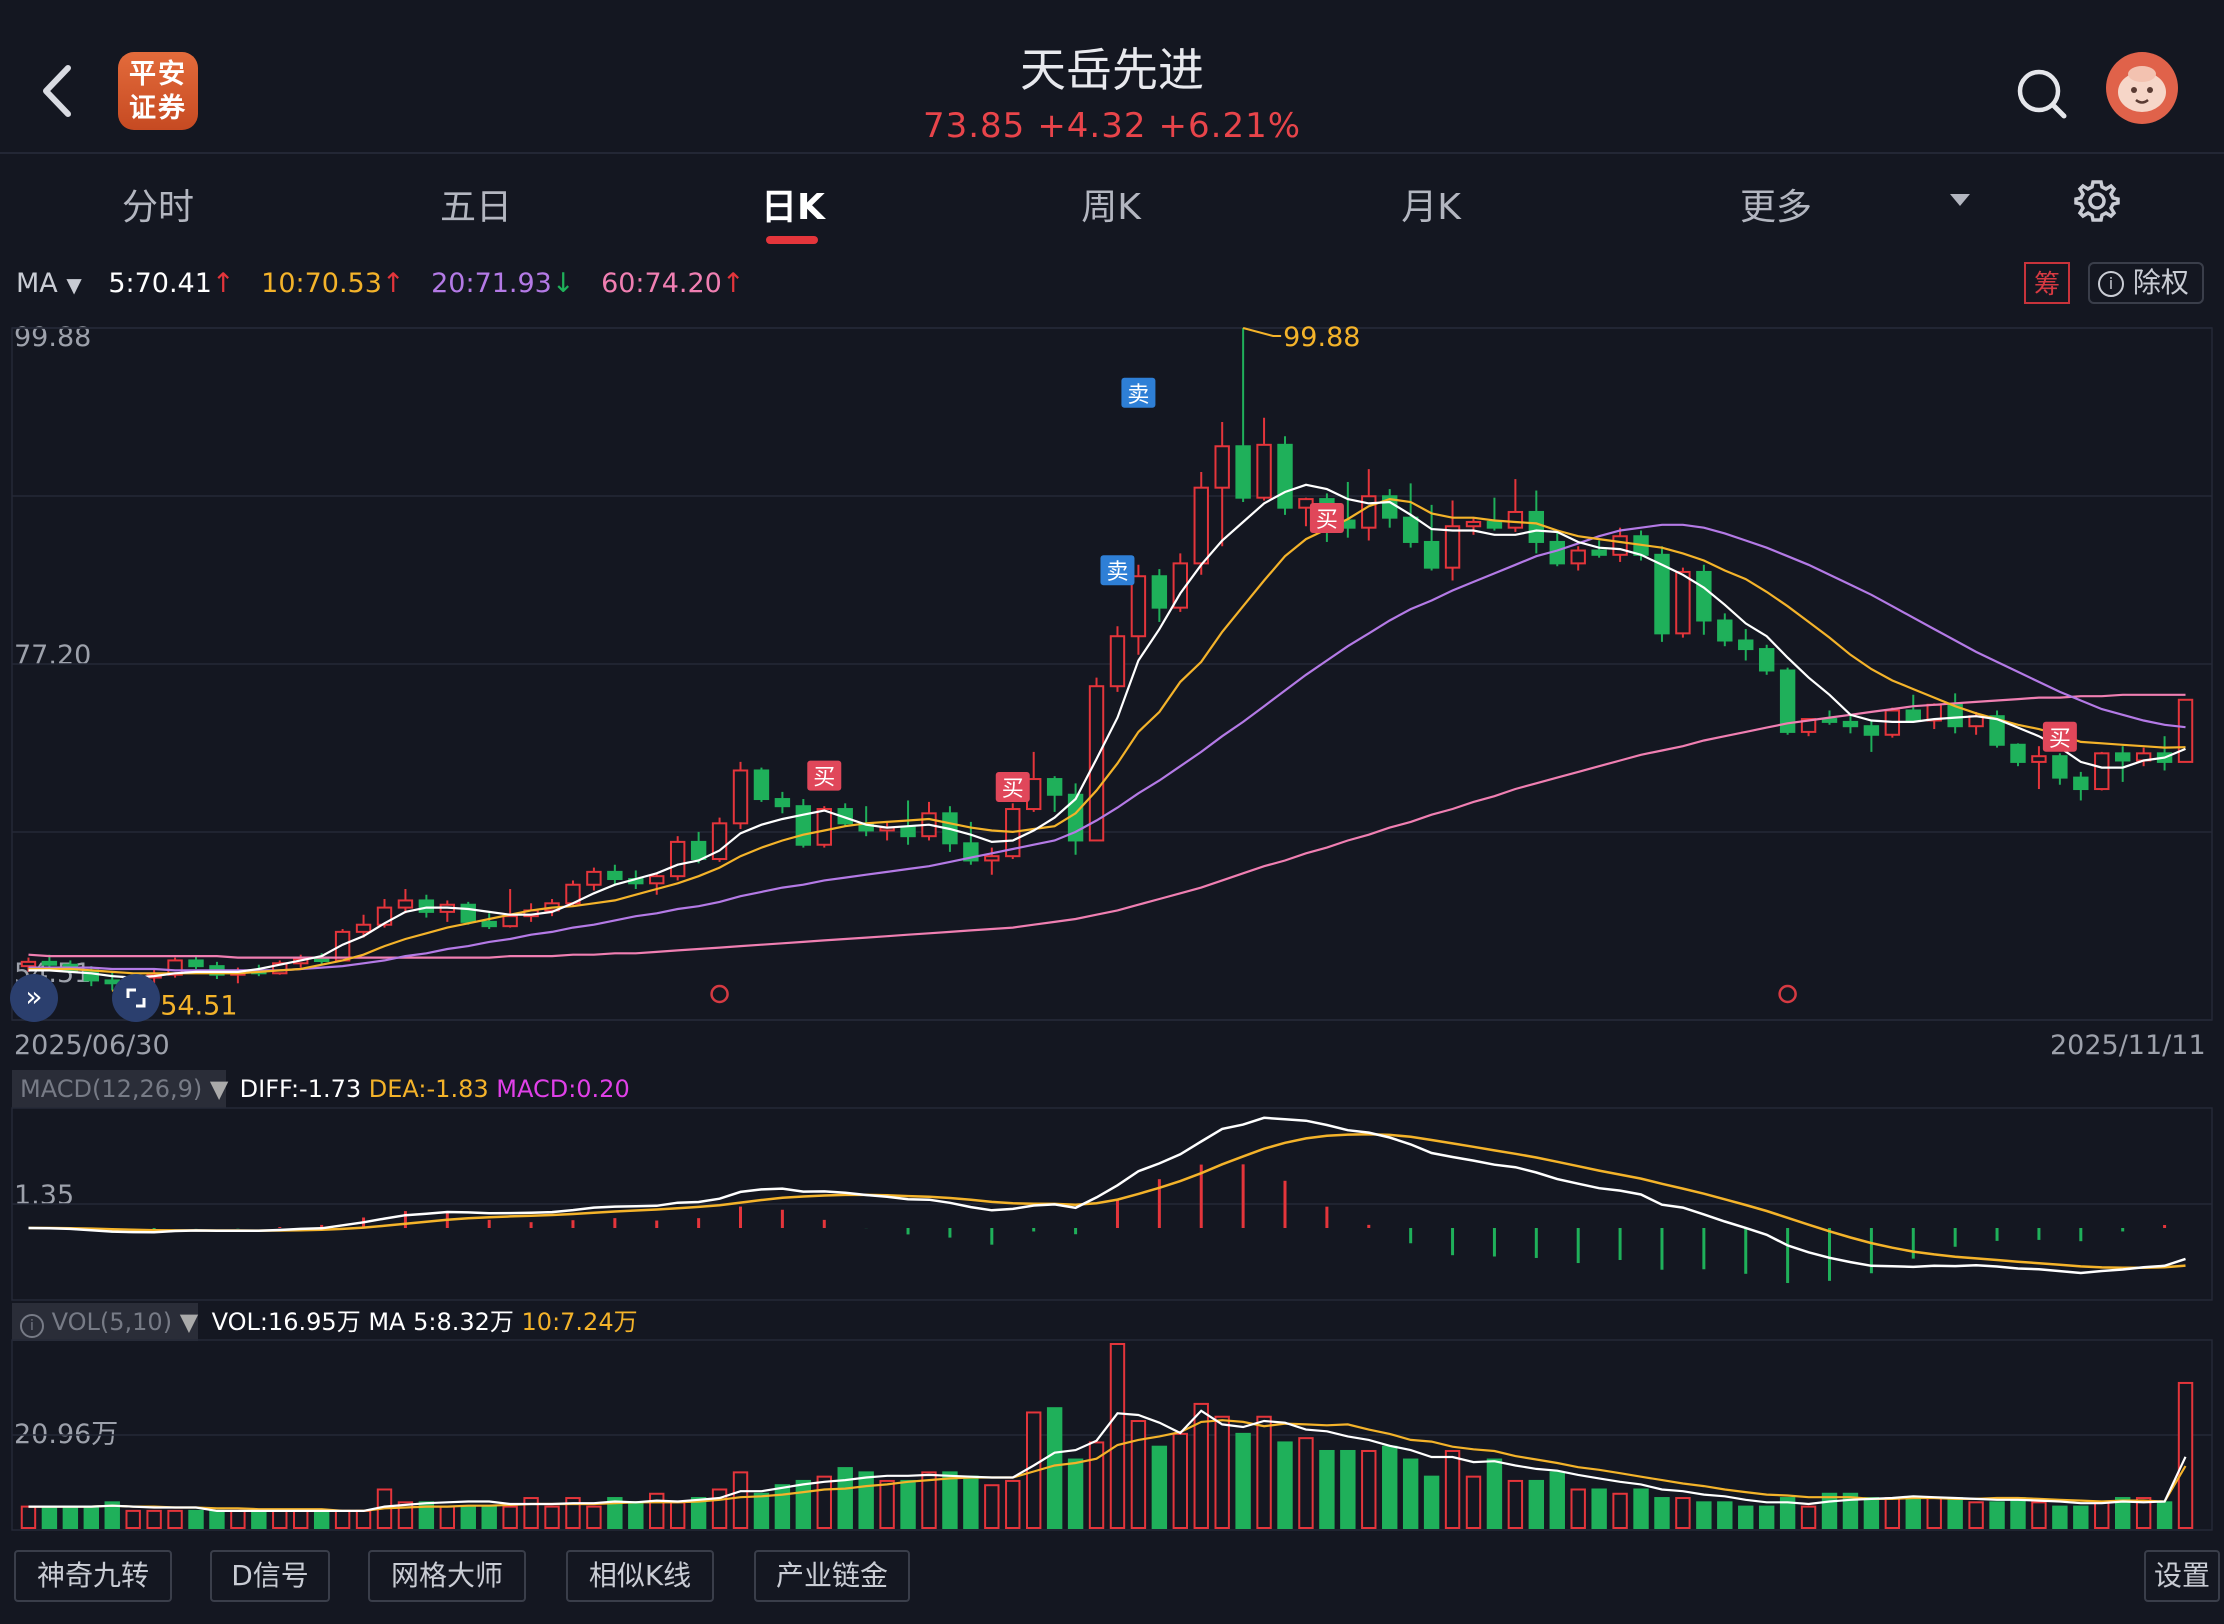  What do you see at coordinates (270, 1576) in the screenshot?
I see `tool-d-signal: D信号` at bounding box center [270, 1576].